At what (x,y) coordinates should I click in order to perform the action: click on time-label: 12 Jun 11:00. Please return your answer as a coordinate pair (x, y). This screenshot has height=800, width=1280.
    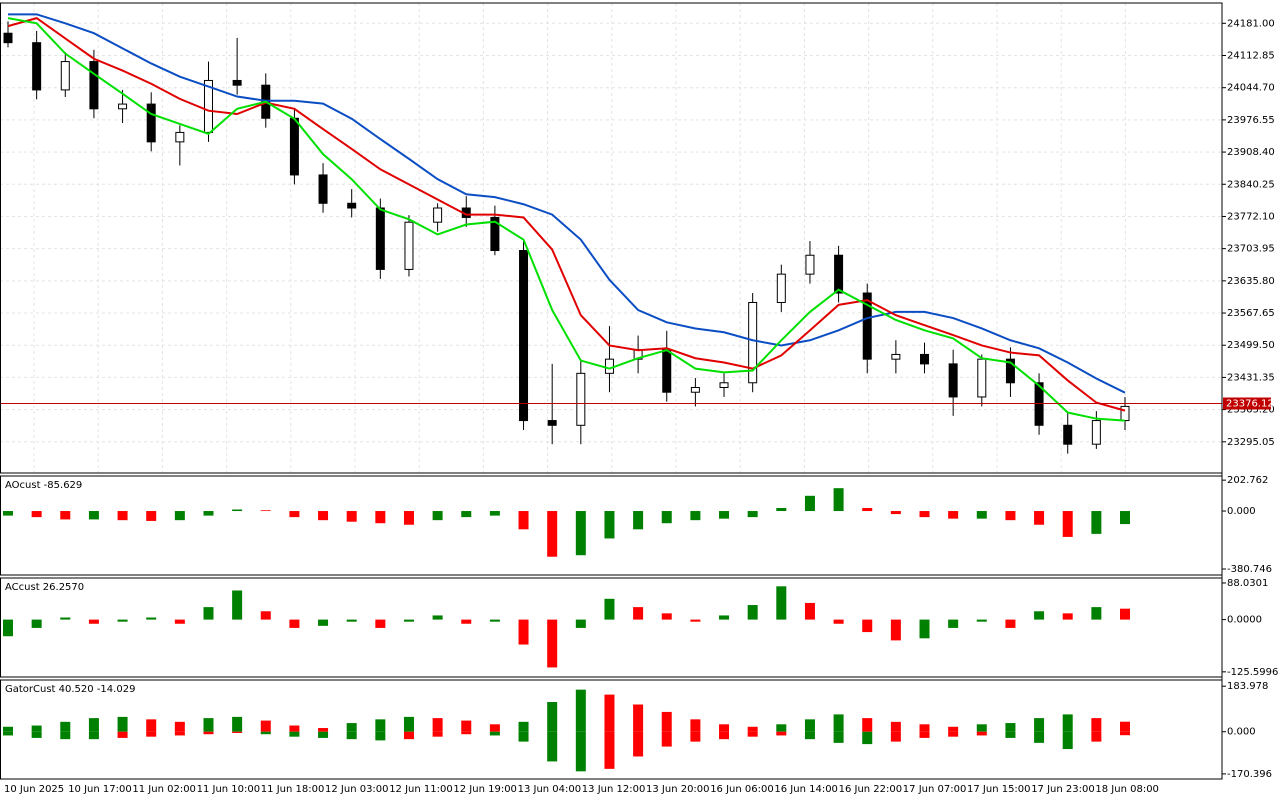
    Looking at the image, I should click on (421, 789).